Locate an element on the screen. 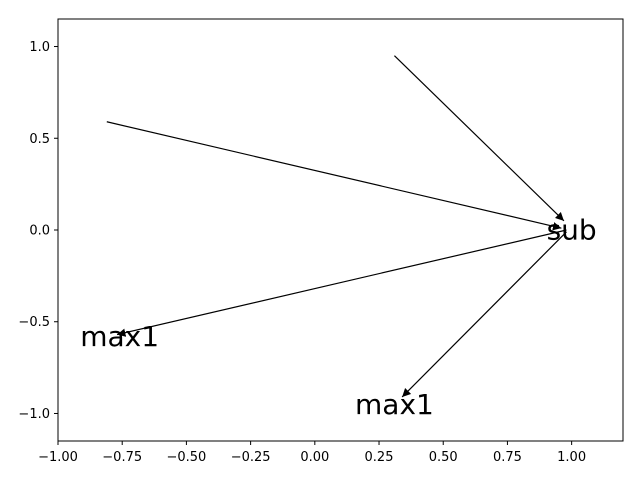  y-tick-label: −0.5 is located at coordinates (34, 322).